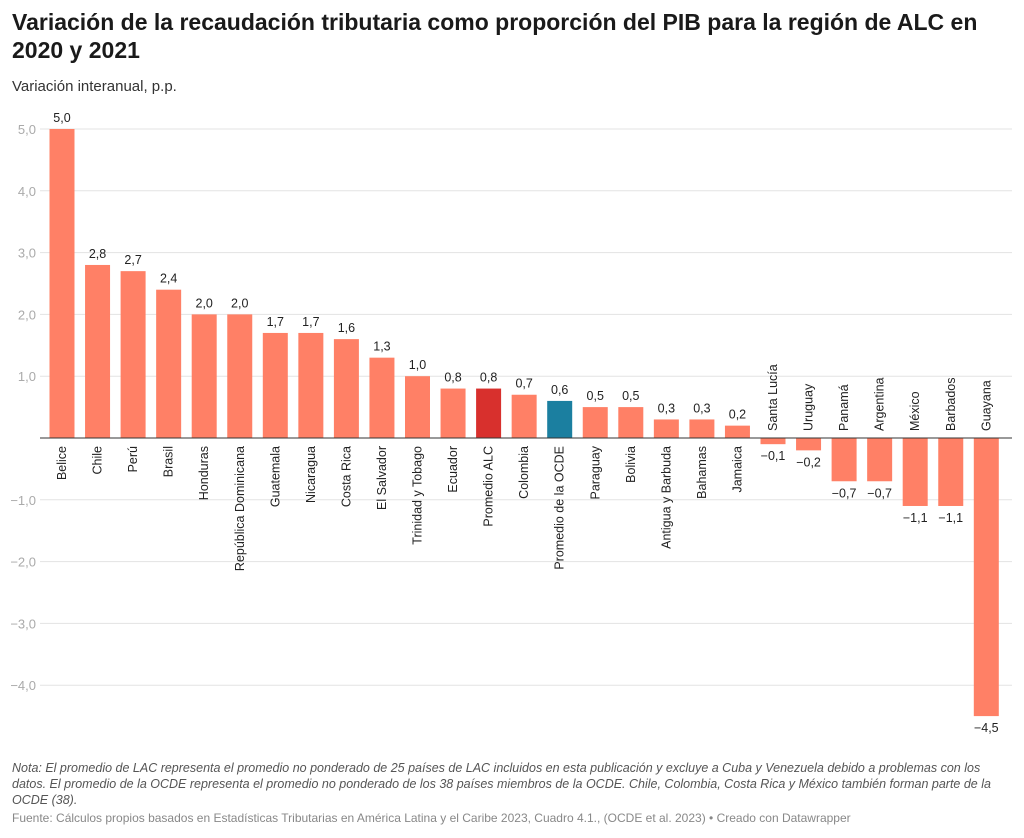 The height and width of the screenshot is (838, 1024). Describe the element at coordinates (23, 623) in the screenshot. I see `y-tick-label: −3,0` at that location.